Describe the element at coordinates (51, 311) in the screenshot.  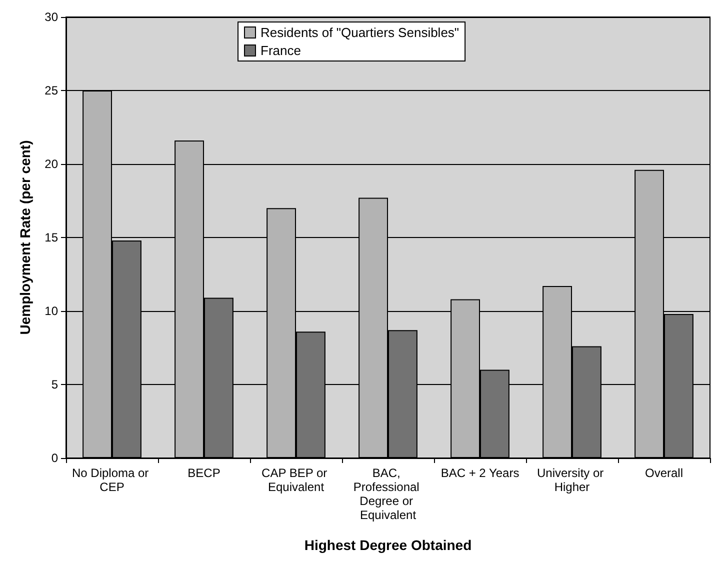
I see `y-tick-label: 10` at that location.